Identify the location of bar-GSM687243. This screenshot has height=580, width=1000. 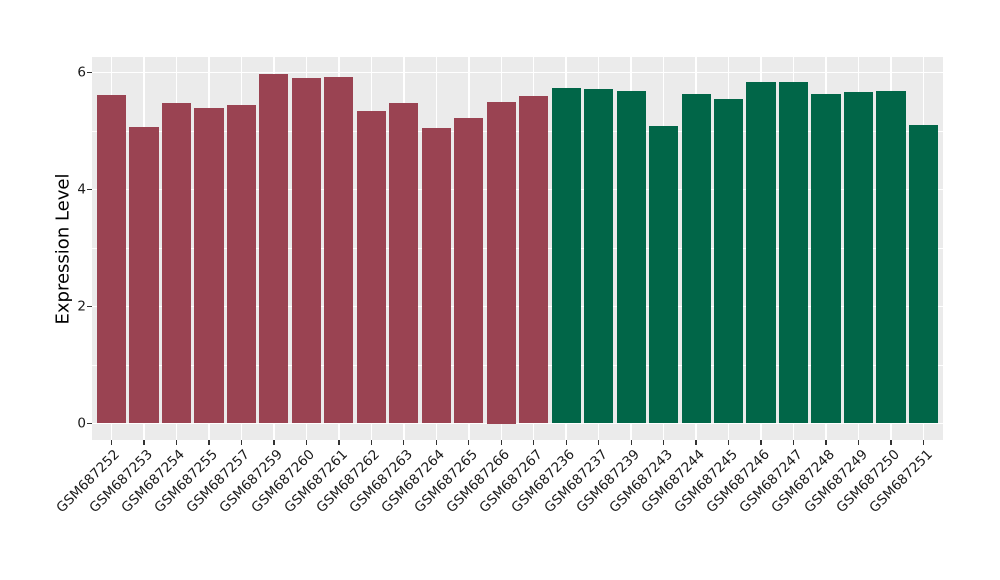
(664, 275).